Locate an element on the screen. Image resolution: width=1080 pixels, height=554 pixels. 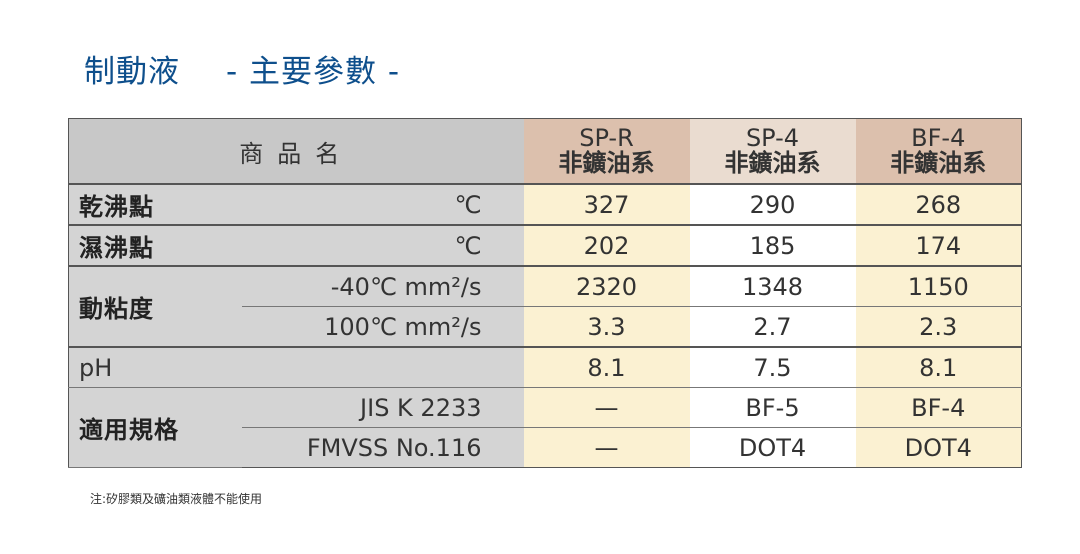
table-row-standard-1: 適用規格 JIS K 2233 — BF-5 BF-4 is located at coordinates (545, 427).